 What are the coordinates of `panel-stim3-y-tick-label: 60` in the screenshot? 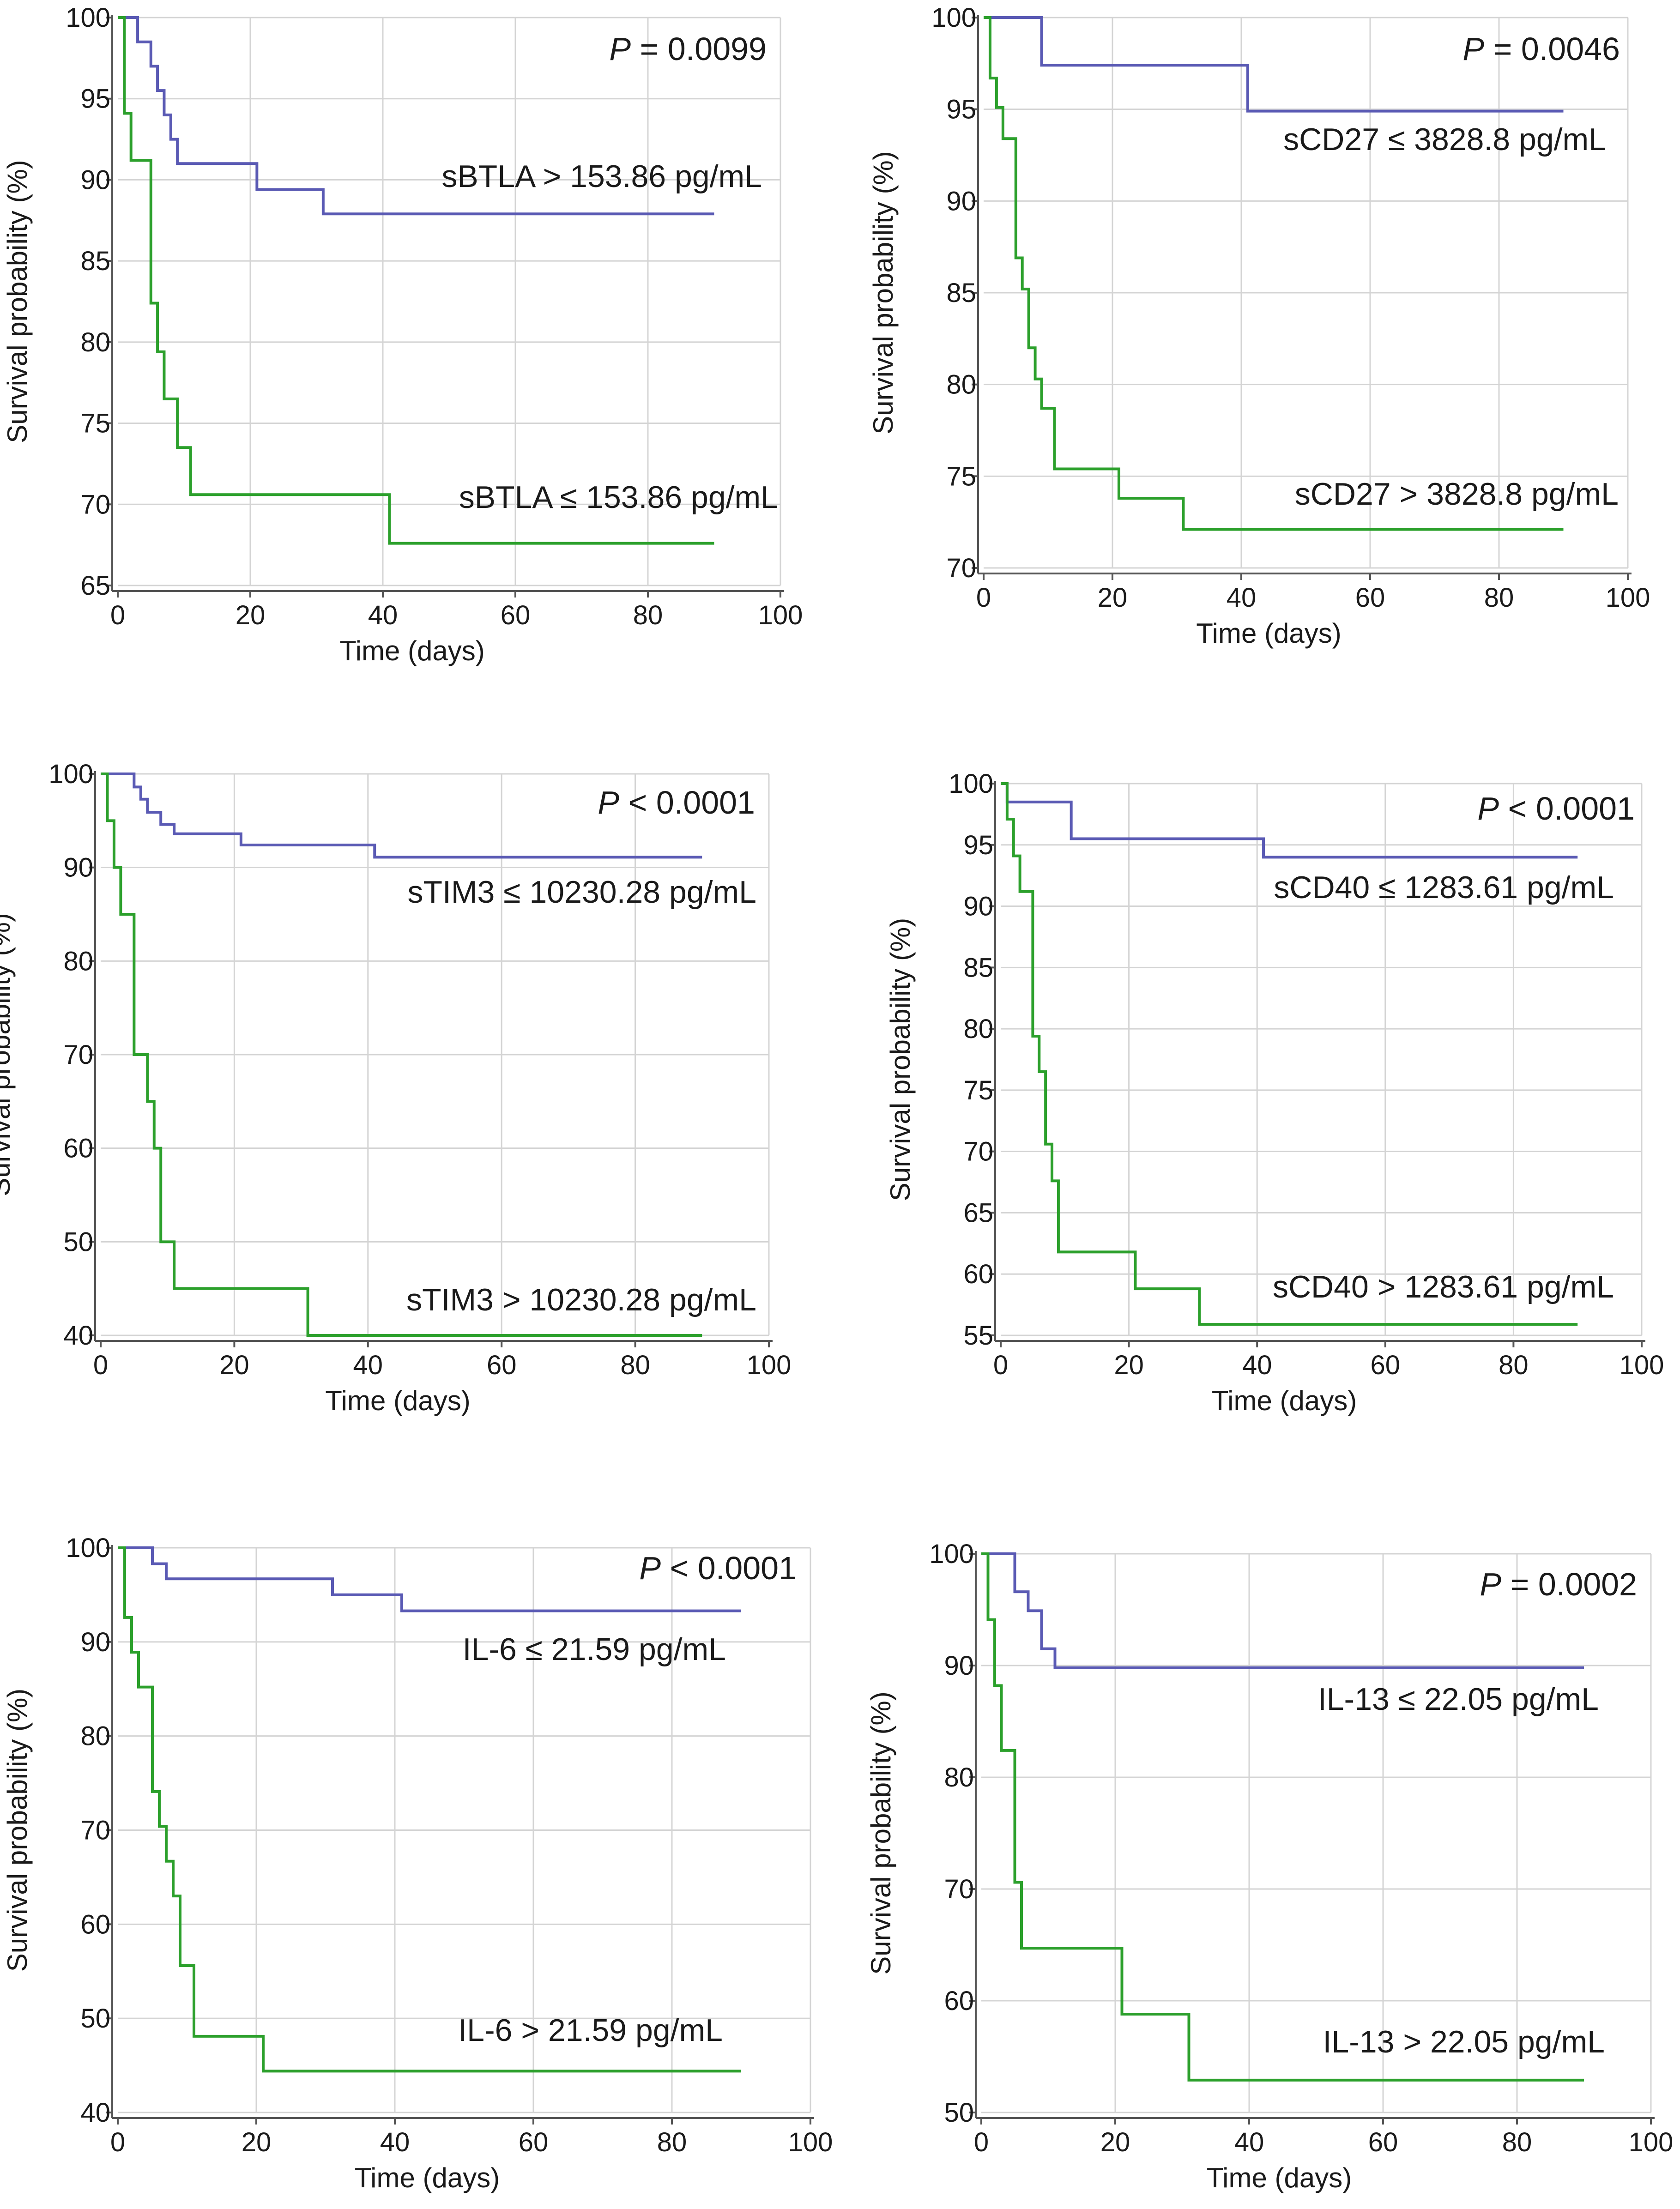 It's located at (78, 1149).